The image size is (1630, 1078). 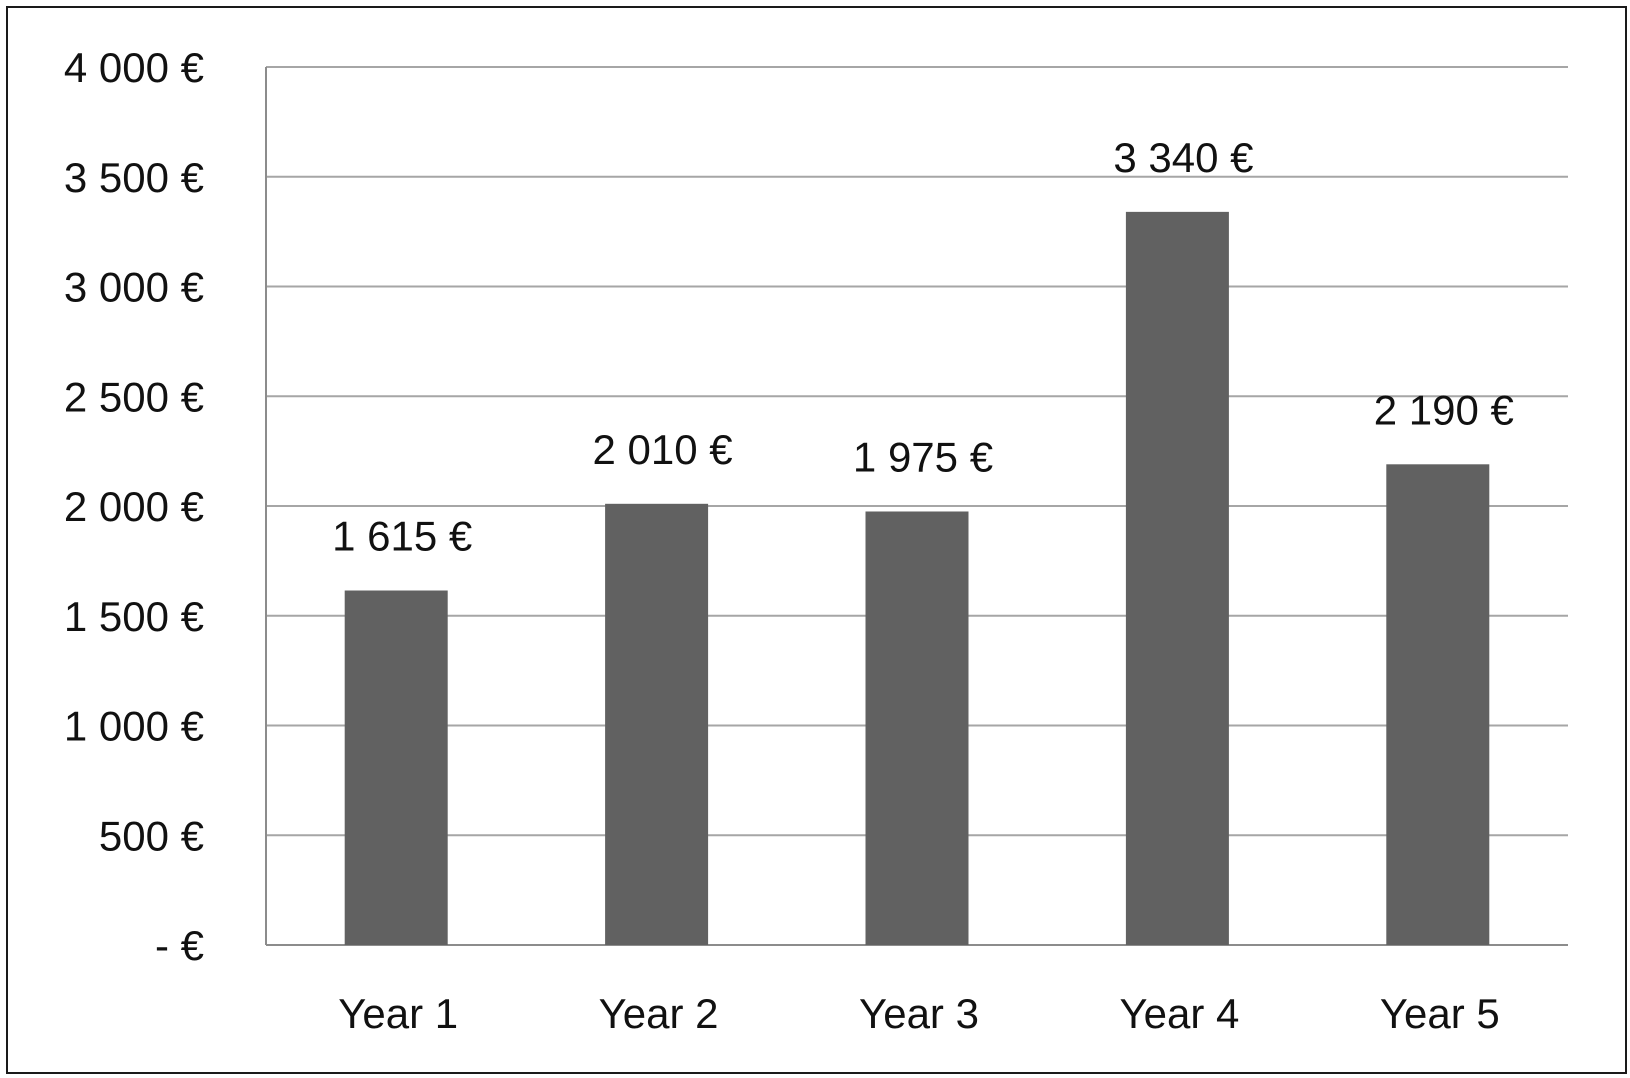 I want to click on y-tick-label: - €, so click(x=179, y=945).